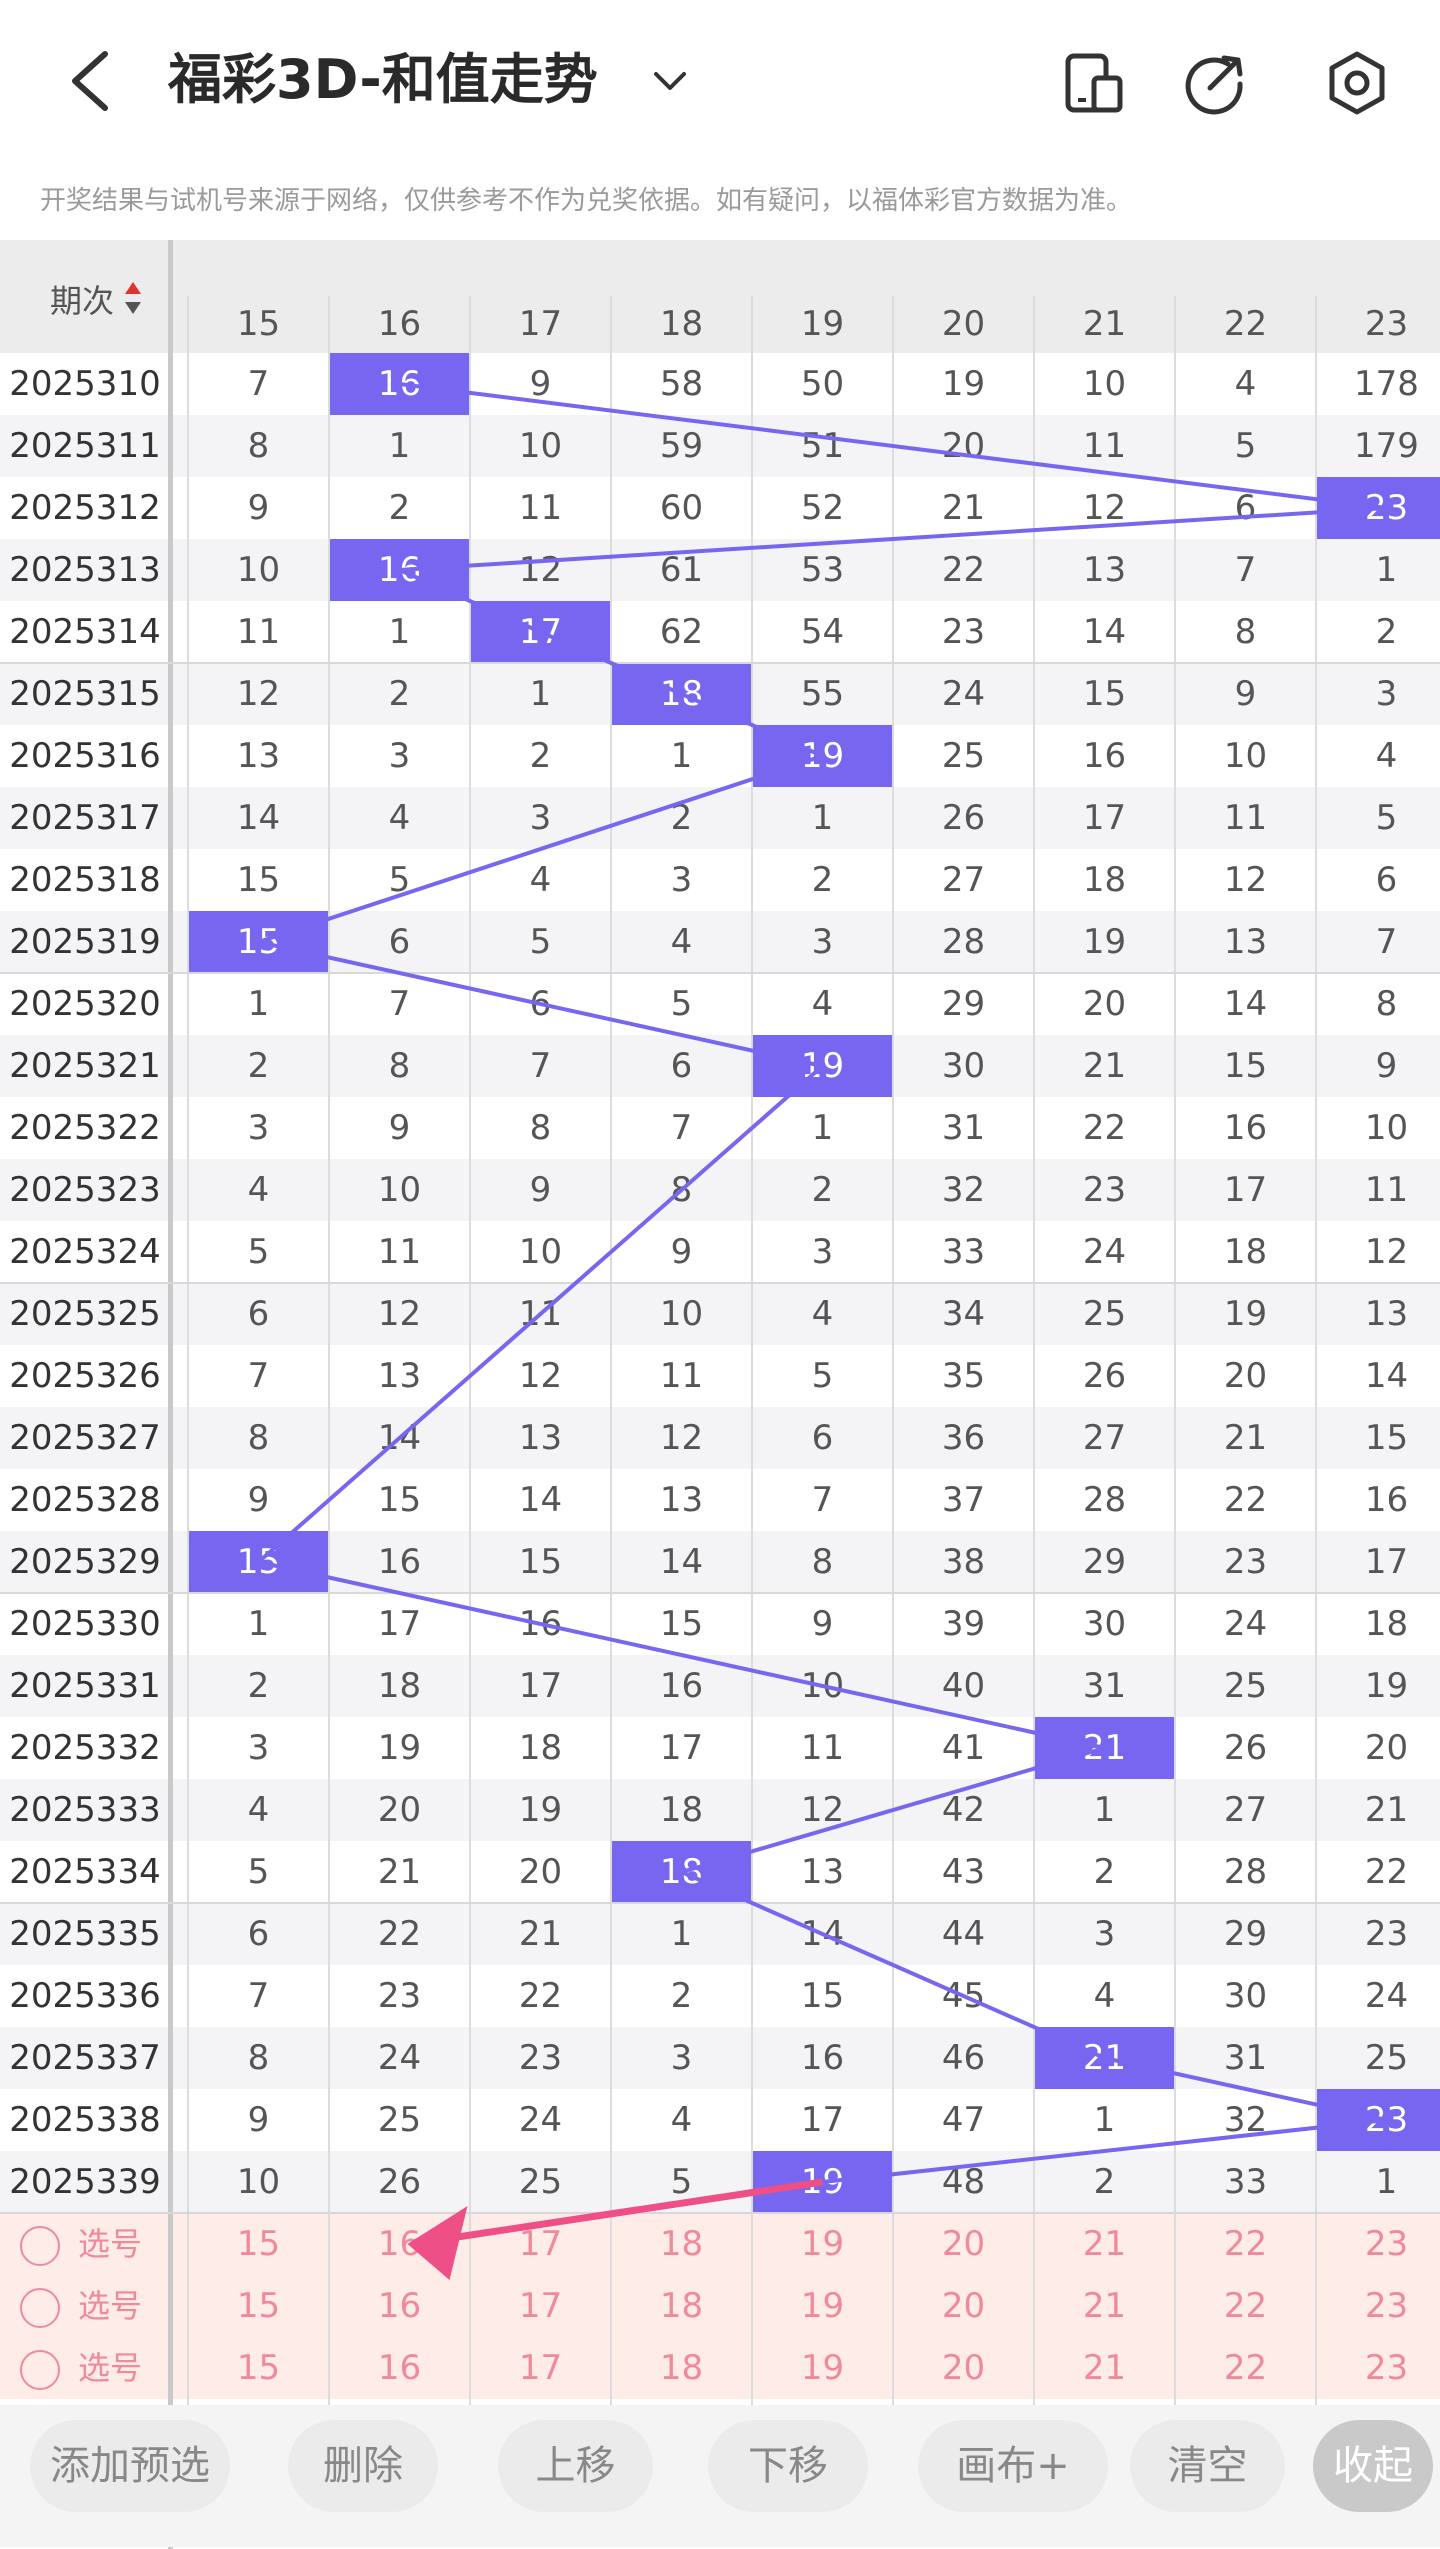  I want to click on toolbar-button: 画布+, so click(1013, 2466).